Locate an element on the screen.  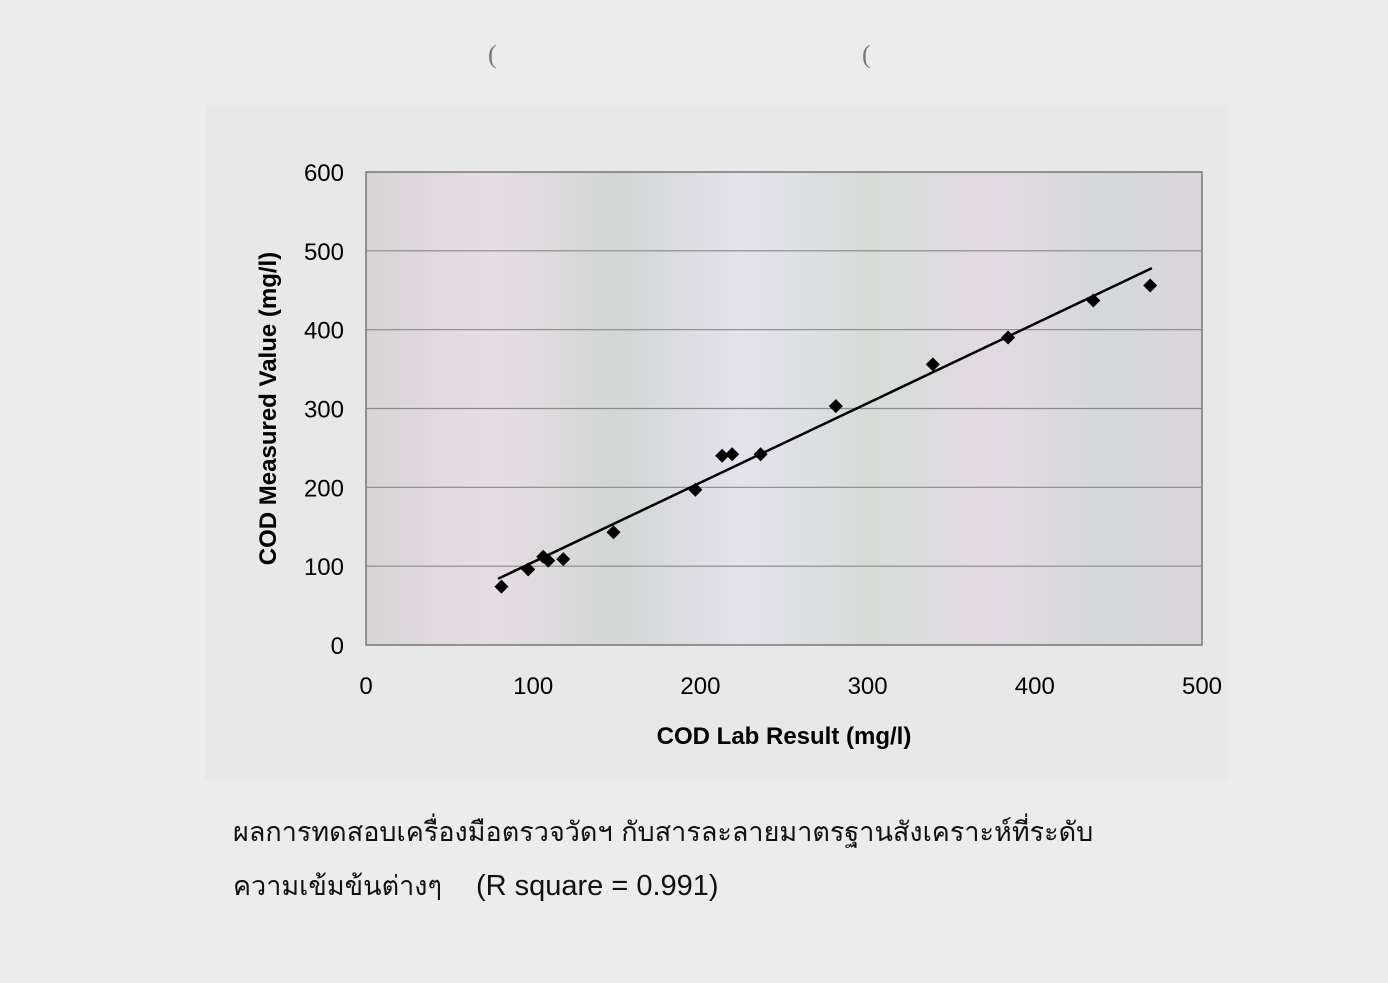
y-tick-label: 200 is located at coordinates (324, 488).